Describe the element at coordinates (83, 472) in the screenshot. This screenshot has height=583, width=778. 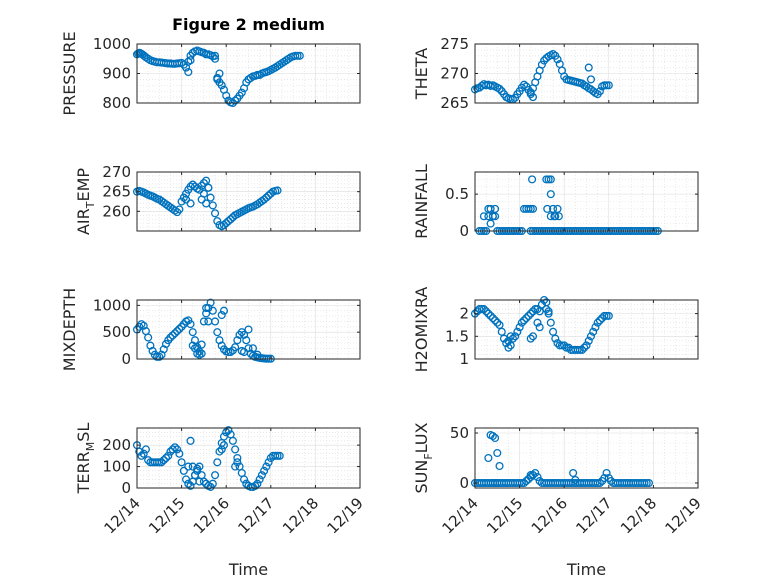
I see `y-axis-label-main: TERR` at that location.